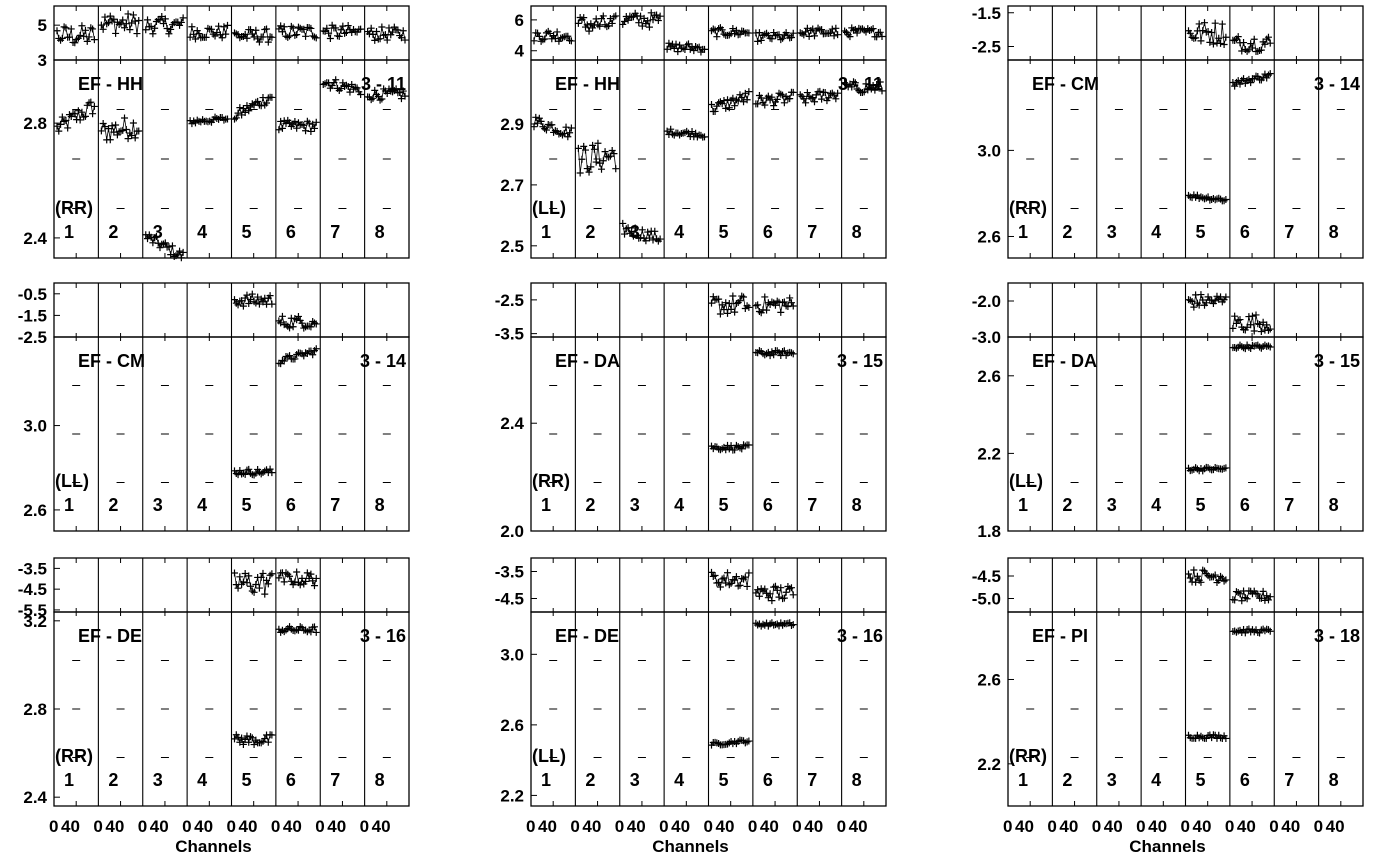  Describe the element at coordinates (1337, 636) in the screenshot. I see `scan-label: 3 - 18` at that location.